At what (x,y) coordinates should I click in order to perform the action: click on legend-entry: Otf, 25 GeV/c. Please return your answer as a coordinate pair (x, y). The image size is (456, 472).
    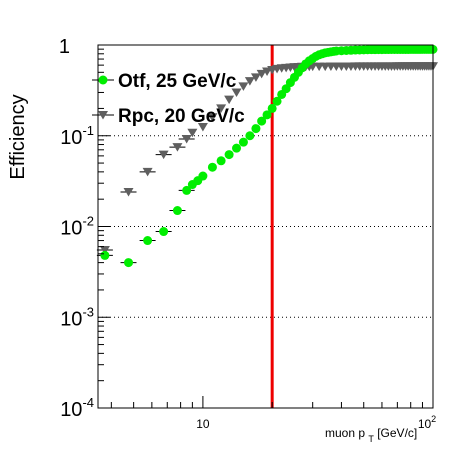
    Looking at the image, I should click on (164, 81).